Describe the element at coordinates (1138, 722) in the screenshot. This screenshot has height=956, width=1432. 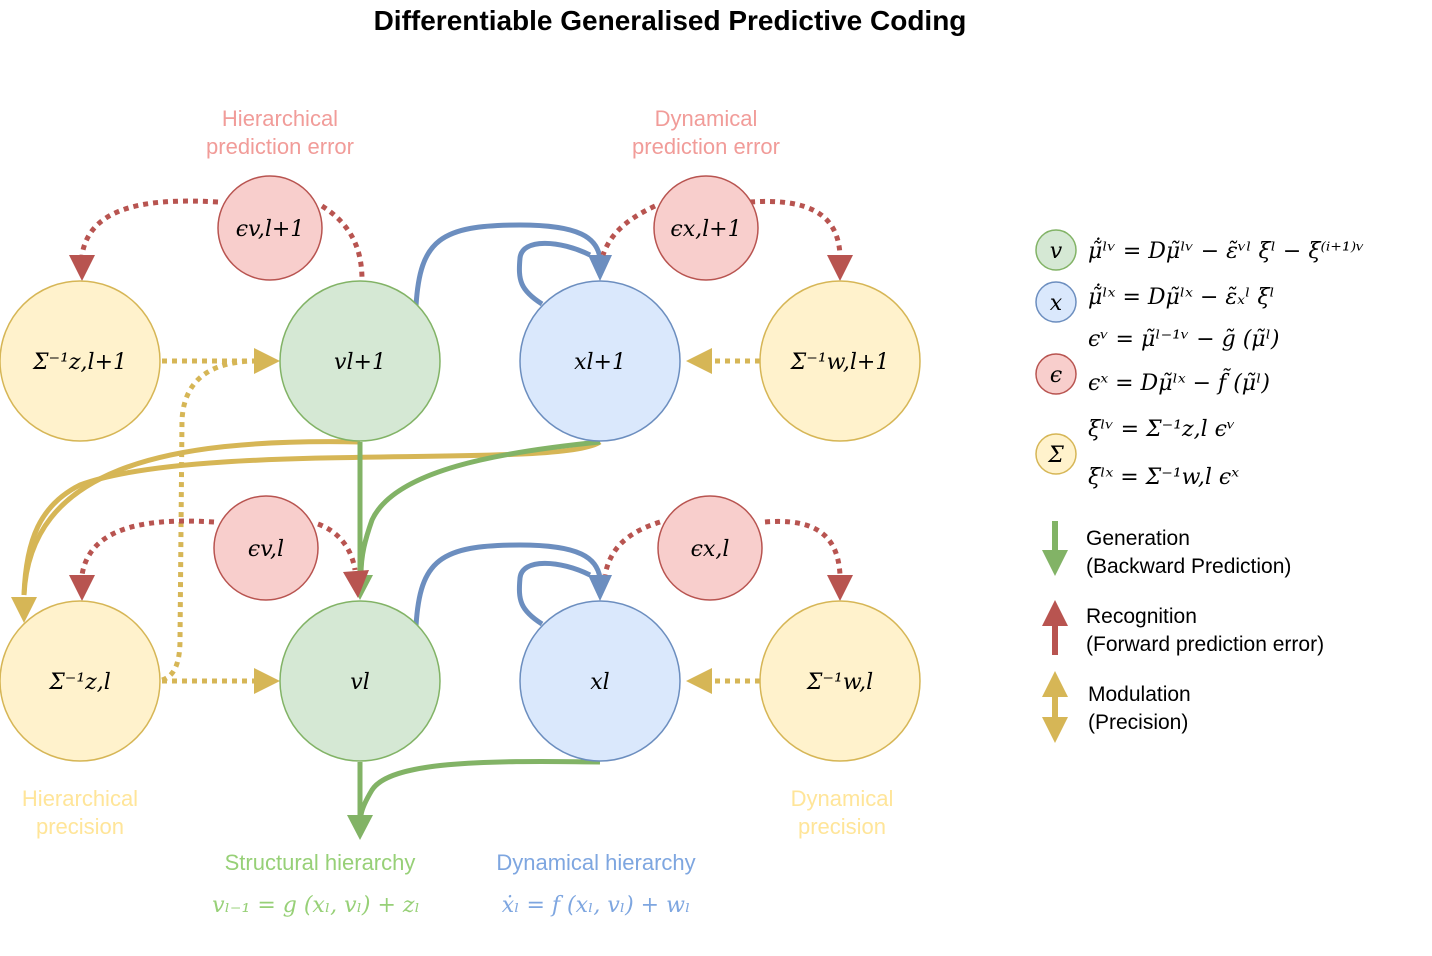
I see `legend-modulation-sublabel: (Precision)` at that location.